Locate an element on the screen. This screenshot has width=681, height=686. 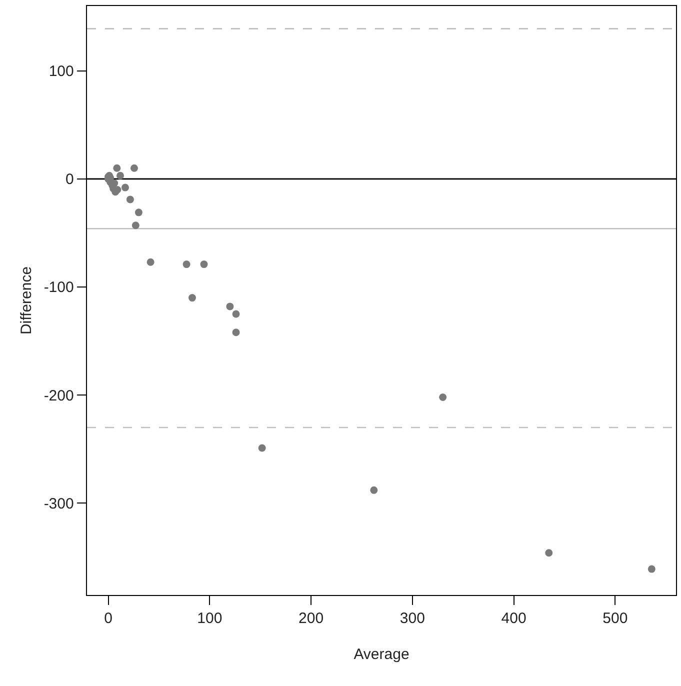
y-axis-title: Difference is located at coordinates (27, 300).